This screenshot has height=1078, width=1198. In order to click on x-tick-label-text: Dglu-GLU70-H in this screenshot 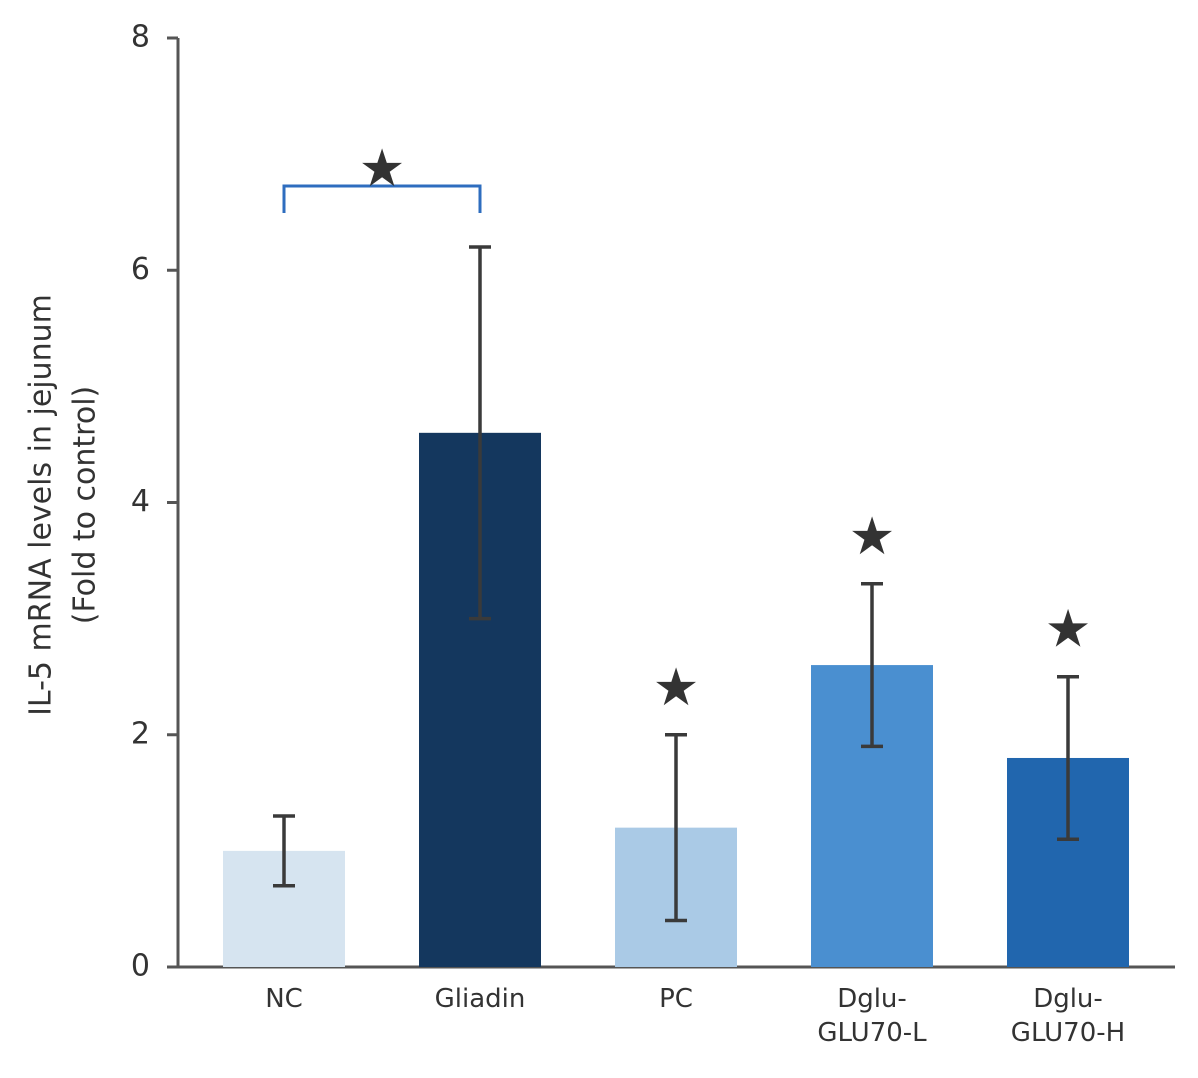, I will do `click(1068, 1016)`.